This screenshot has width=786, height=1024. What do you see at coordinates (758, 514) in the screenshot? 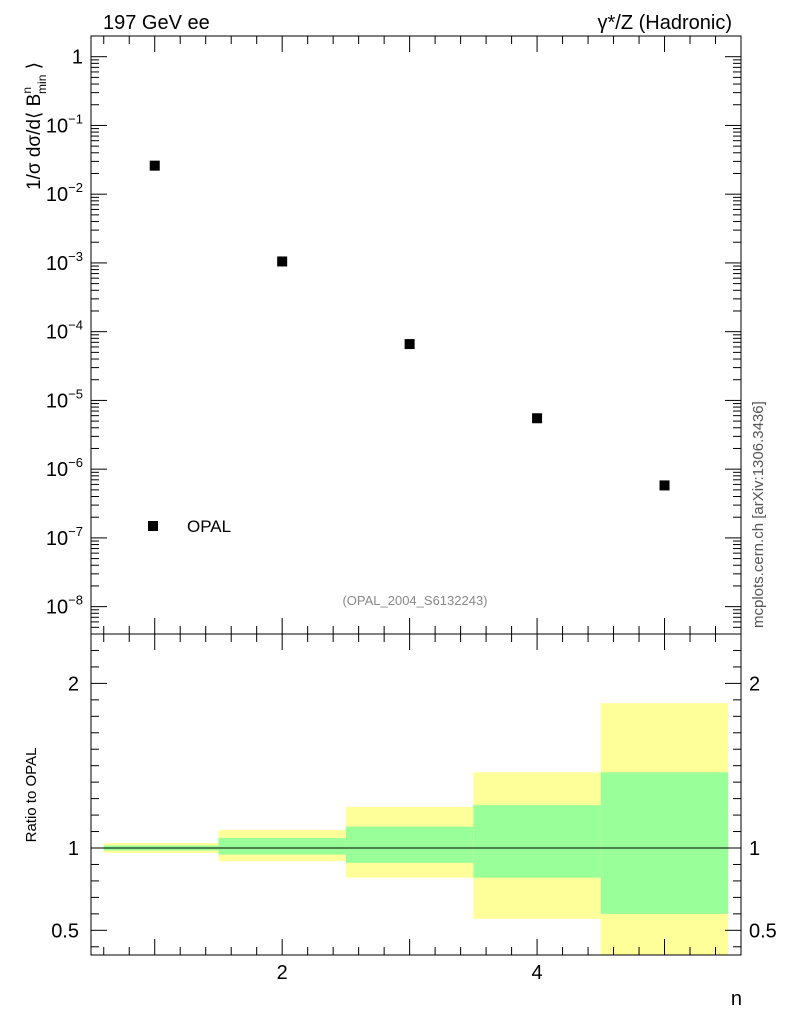
I see `watermark-label: mcplots.cern.ch [arXiv:1306.3436]` at bounding box center [758, 514].